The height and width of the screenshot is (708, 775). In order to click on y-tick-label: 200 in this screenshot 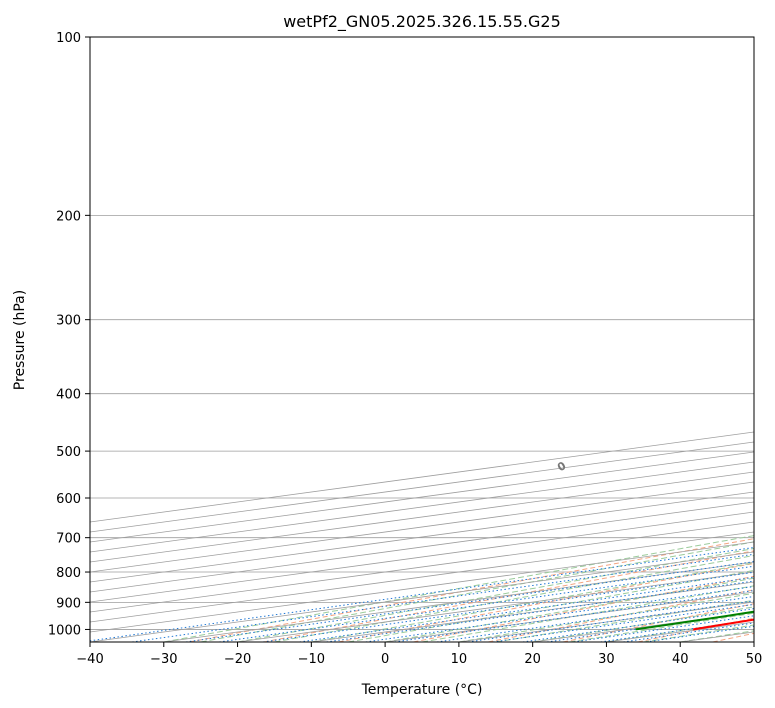, I will do `click(68, 216)`.